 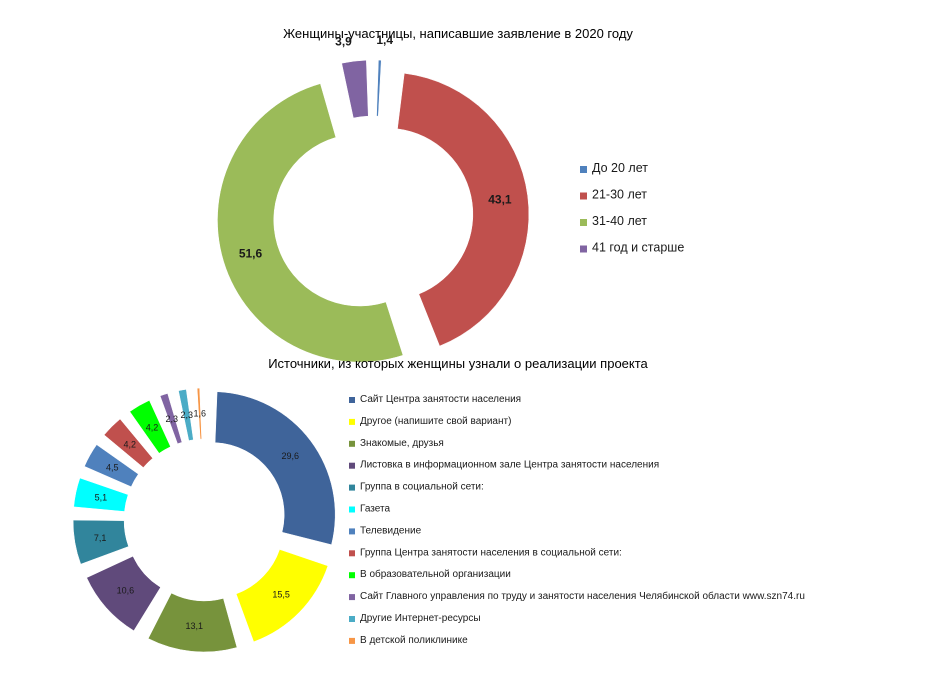 What do you see at coordinates (422, 487) in the screenshot?
I see `chart2-legend-label-5: Группа в социальной сети:` at bounding box center [422, 487].